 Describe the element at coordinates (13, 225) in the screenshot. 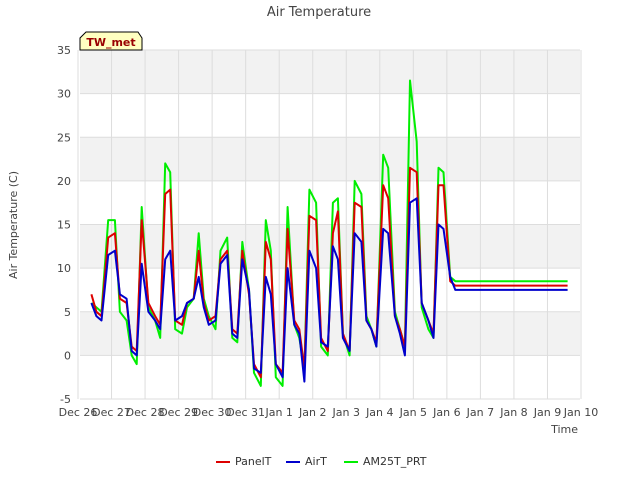

I see `y-axis-label: Air Temperature (C)` at that location.